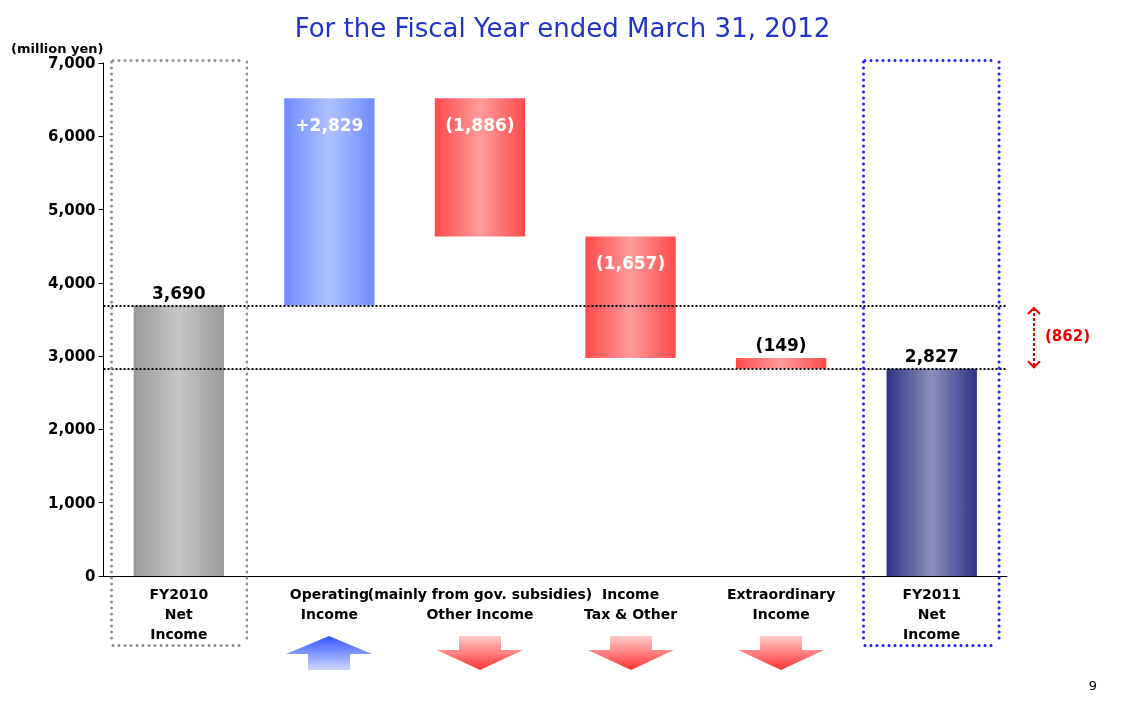  Describe the element at coordinates (480, 124) in the screenshot. I see `data-label: (1,886)` at that location.